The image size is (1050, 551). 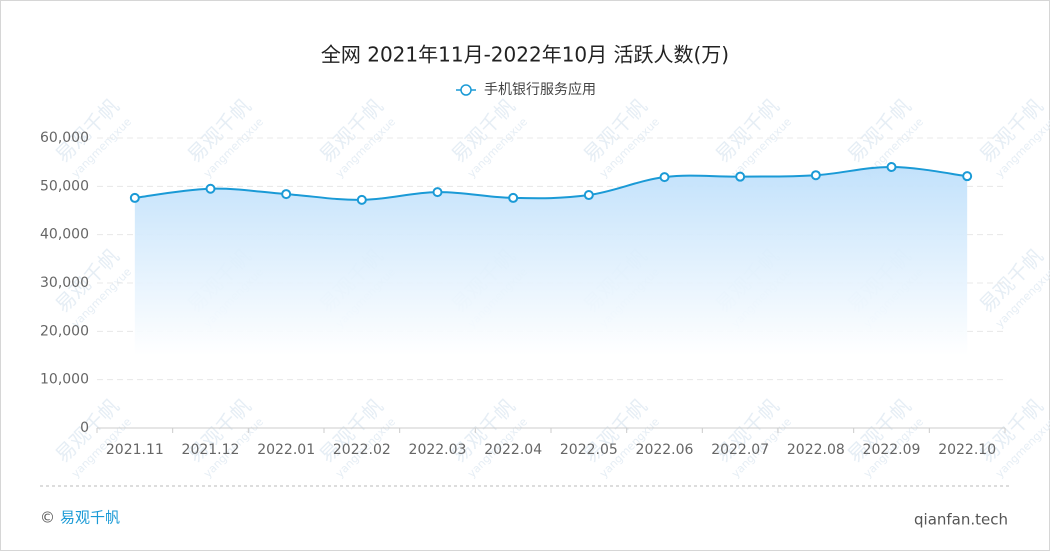 I want to click on x-tick-label: 2021.12, so click(x=211, y=450).